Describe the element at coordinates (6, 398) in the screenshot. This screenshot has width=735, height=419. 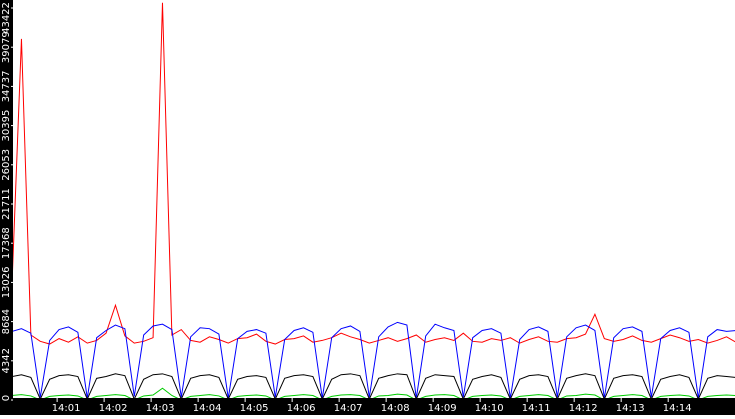
I see `y-tick-label: 0` at that location.